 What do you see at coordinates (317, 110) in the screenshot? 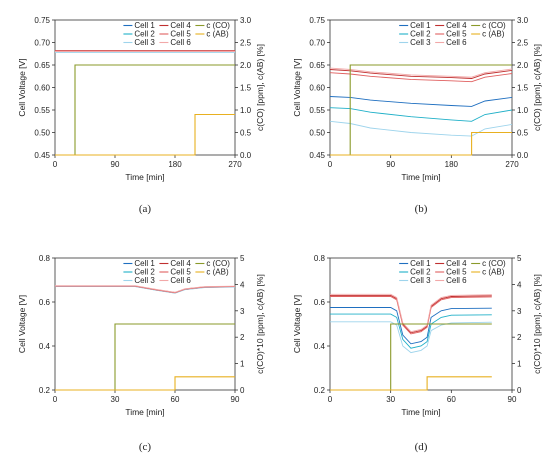
I see `y-tick-label: 0.55` at bounding box center [317, 110].